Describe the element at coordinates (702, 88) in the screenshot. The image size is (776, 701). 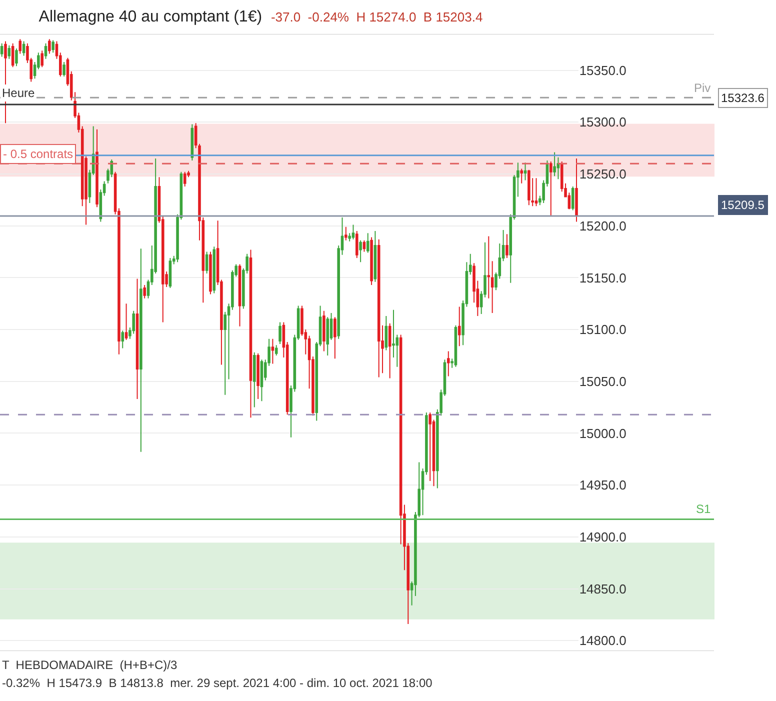
I see `ref-line-label: Piv` at that location.